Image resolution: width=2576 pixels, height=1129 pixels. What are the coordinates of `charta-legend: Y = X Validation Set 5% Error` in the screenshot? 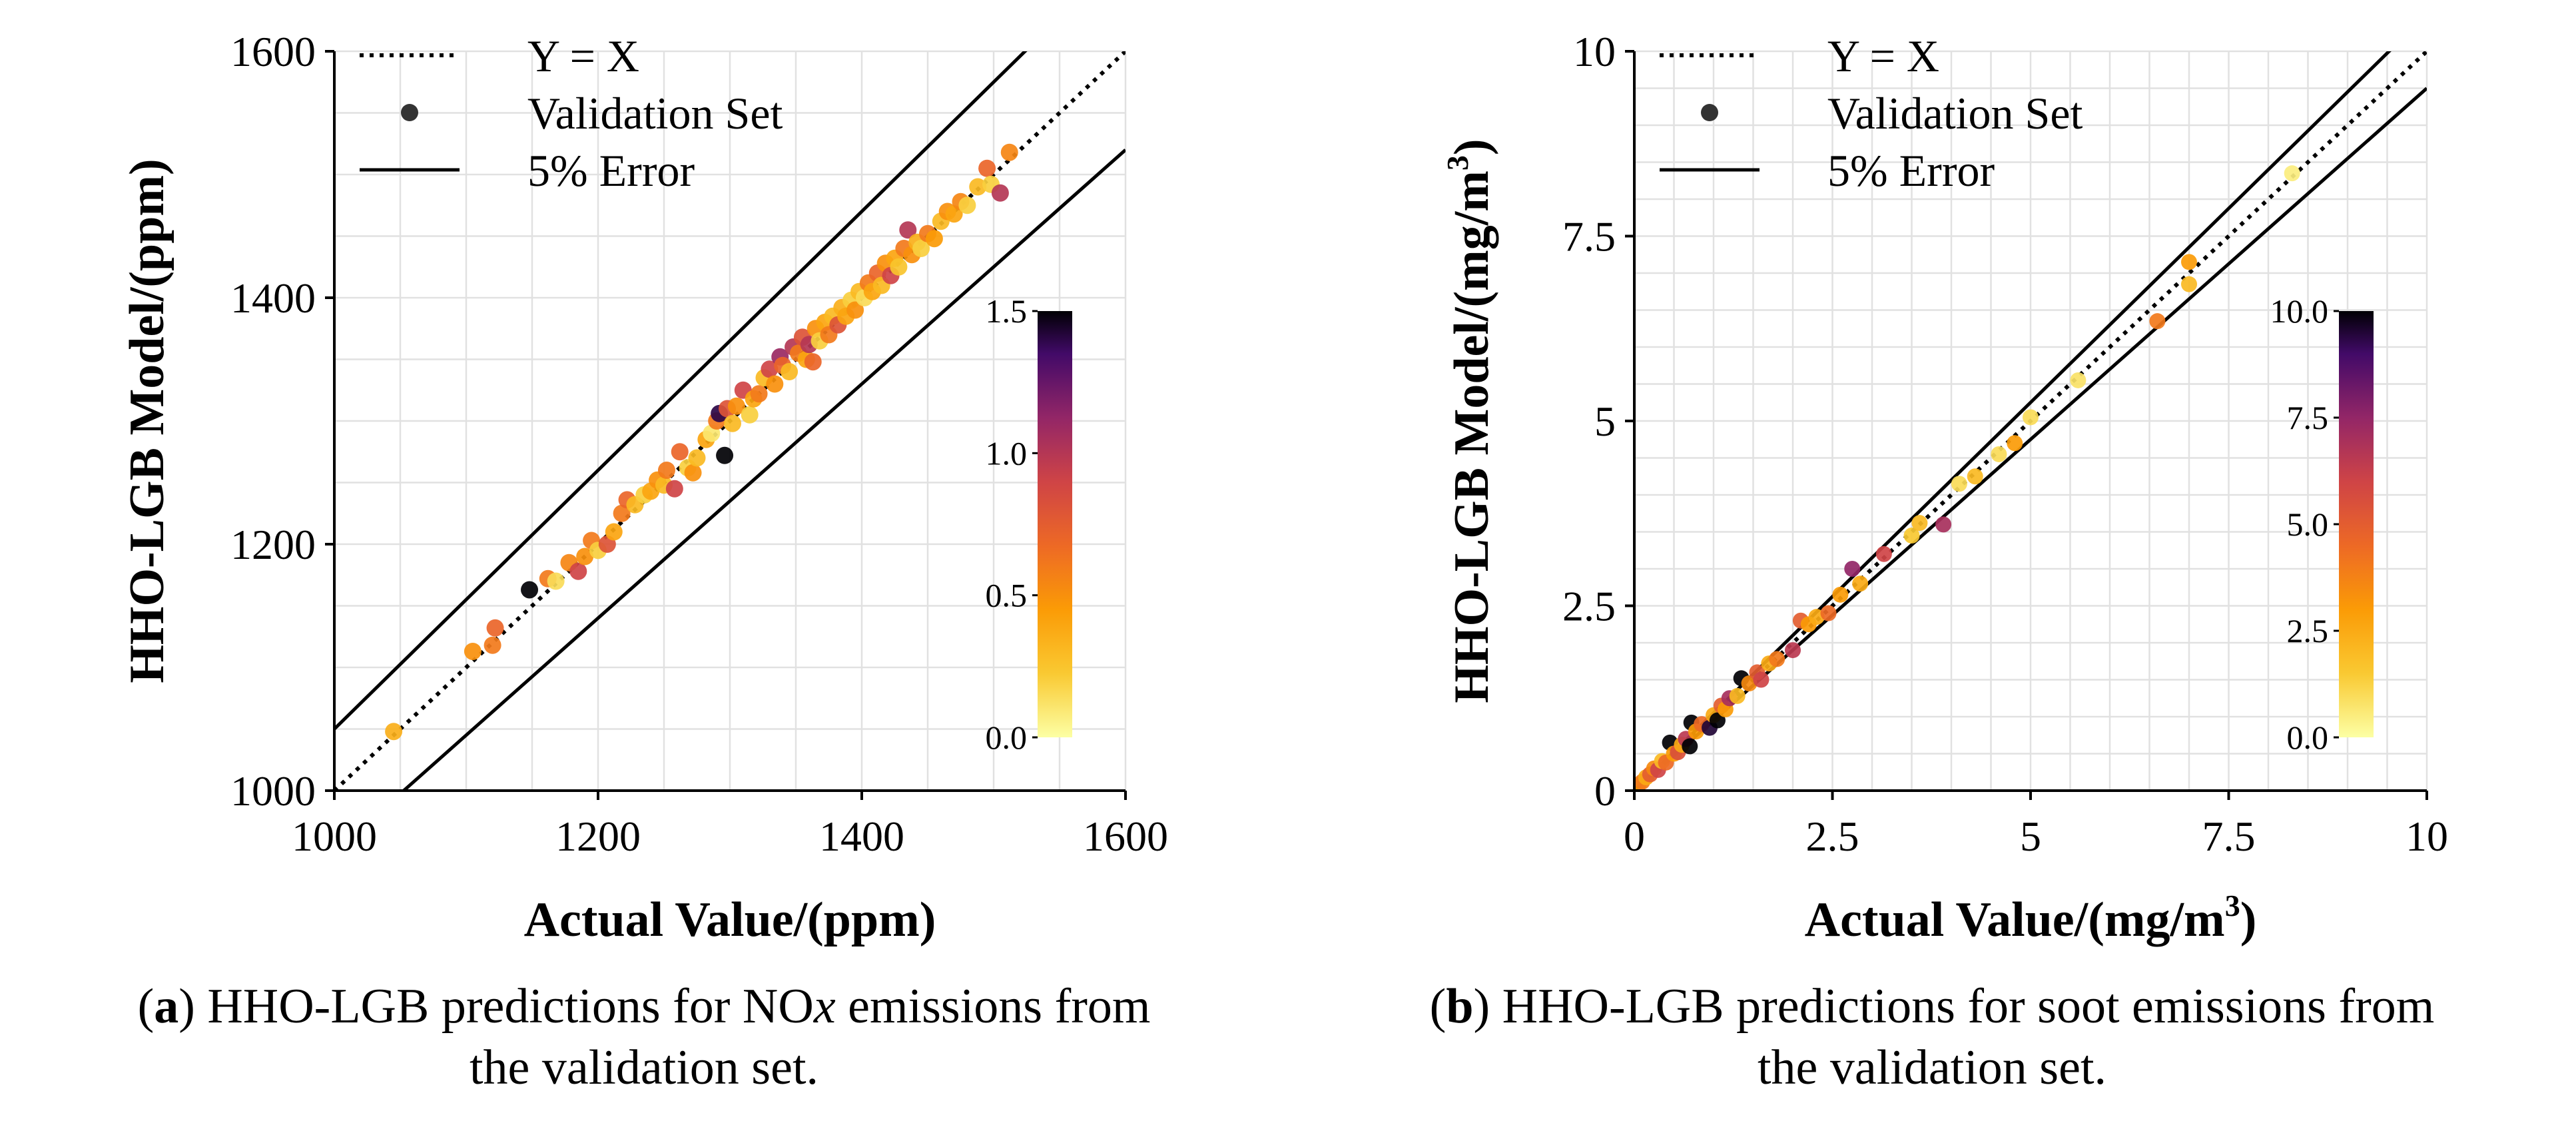 It's located at (571, 113).